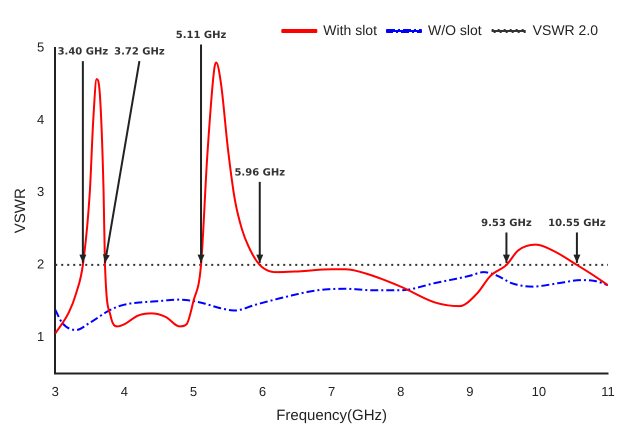 Image resolution: width=630 pixels, height=437 pixels. I want to click on legend-label: With slot, so click(350, 30).